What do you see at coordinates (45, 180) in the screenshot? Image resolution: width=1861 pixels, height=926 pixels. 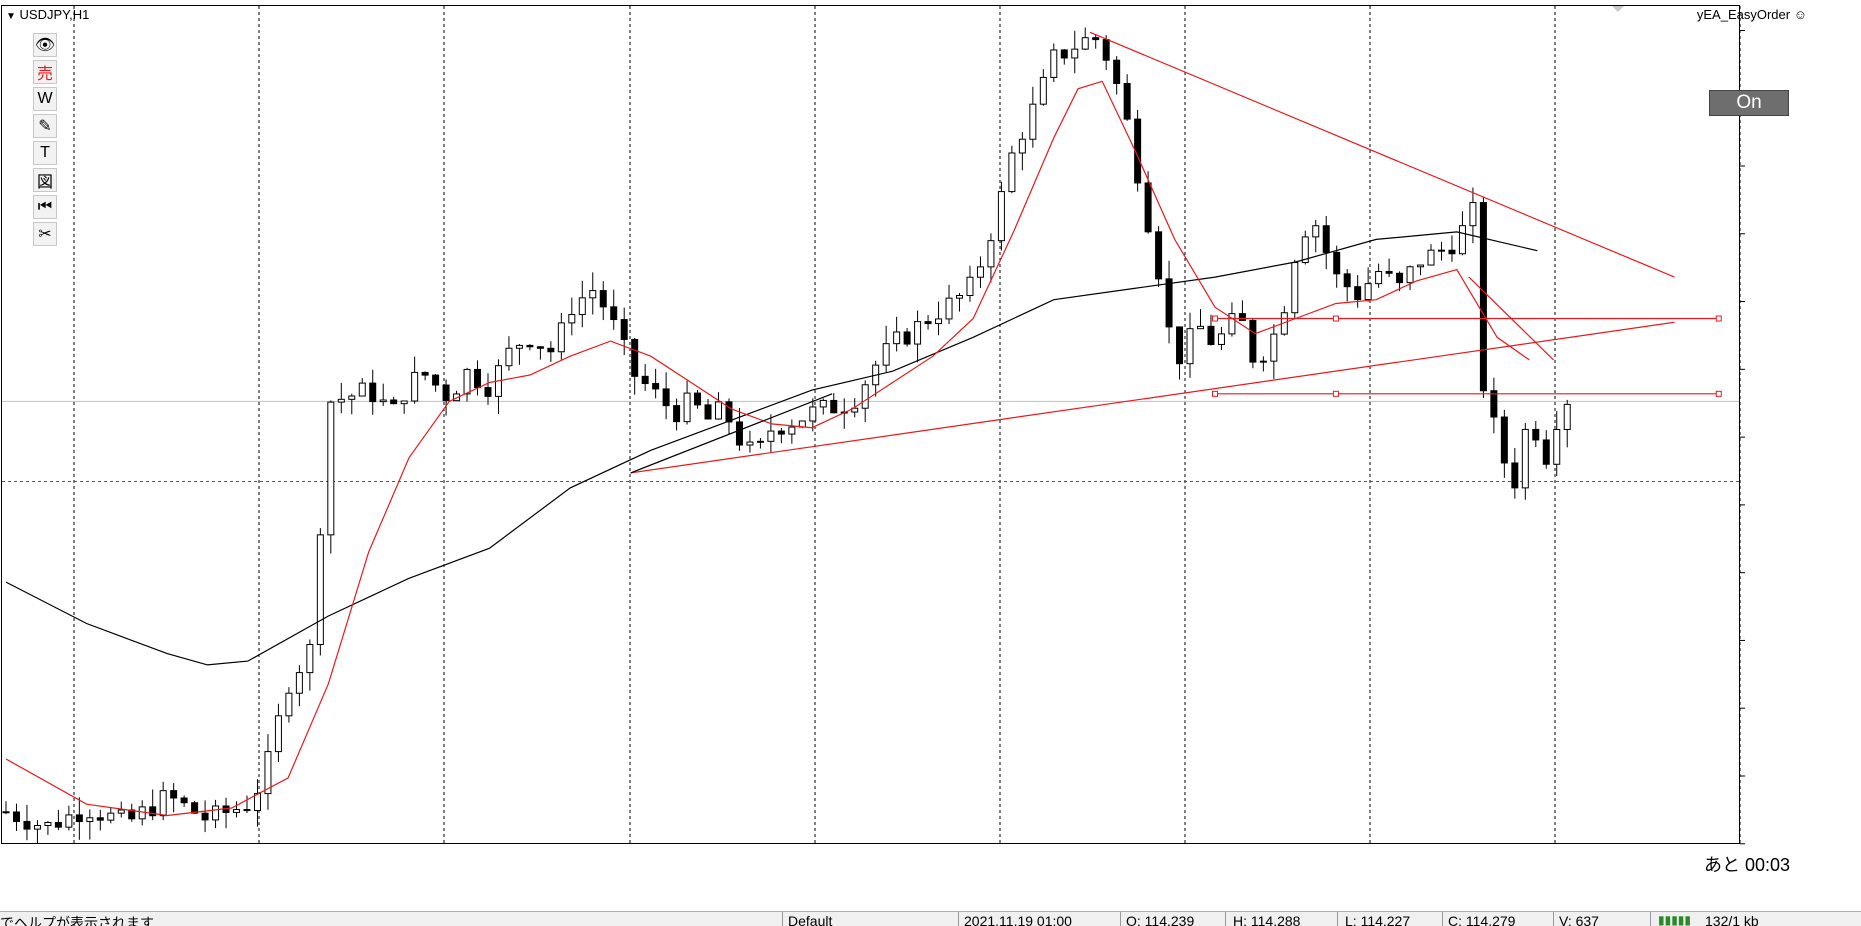 I see `shape-icon: 図` at bounding box center [45, 180].